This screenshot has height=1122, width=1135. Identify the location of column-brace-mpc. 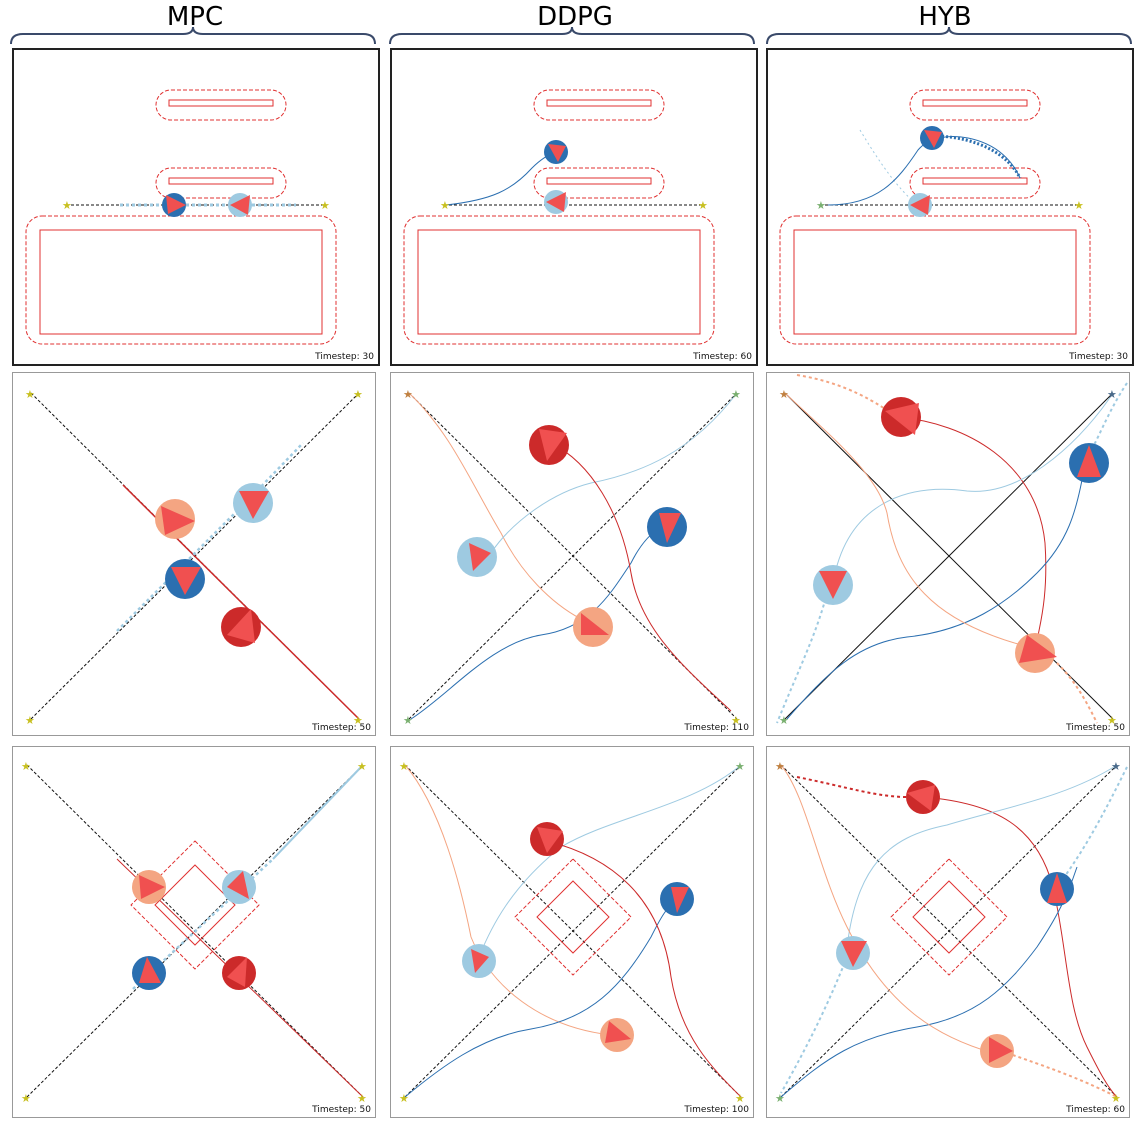
(193, 35).